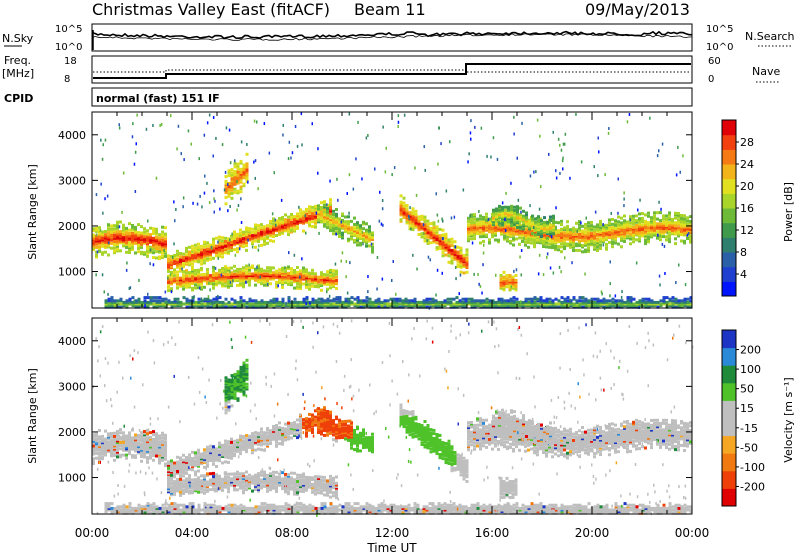  I want to click on nave-tick-top: 60, so click(714, 61).